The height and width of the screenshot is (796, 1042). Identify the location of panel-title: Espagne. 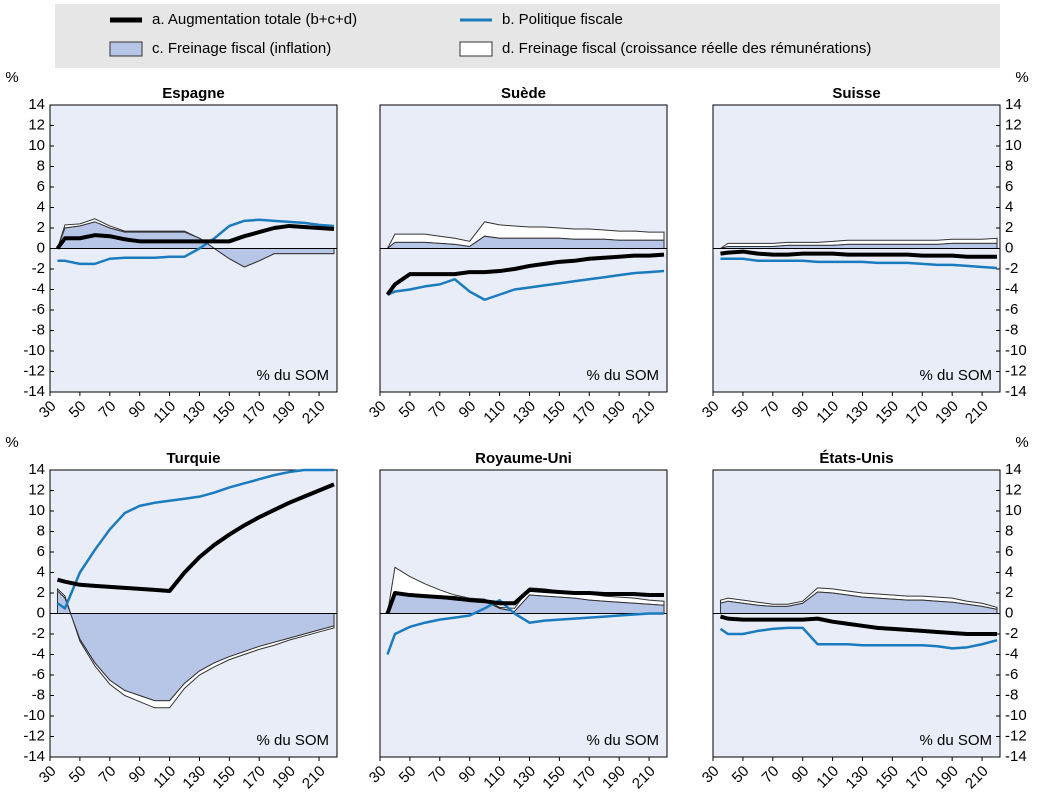
(193, 93).